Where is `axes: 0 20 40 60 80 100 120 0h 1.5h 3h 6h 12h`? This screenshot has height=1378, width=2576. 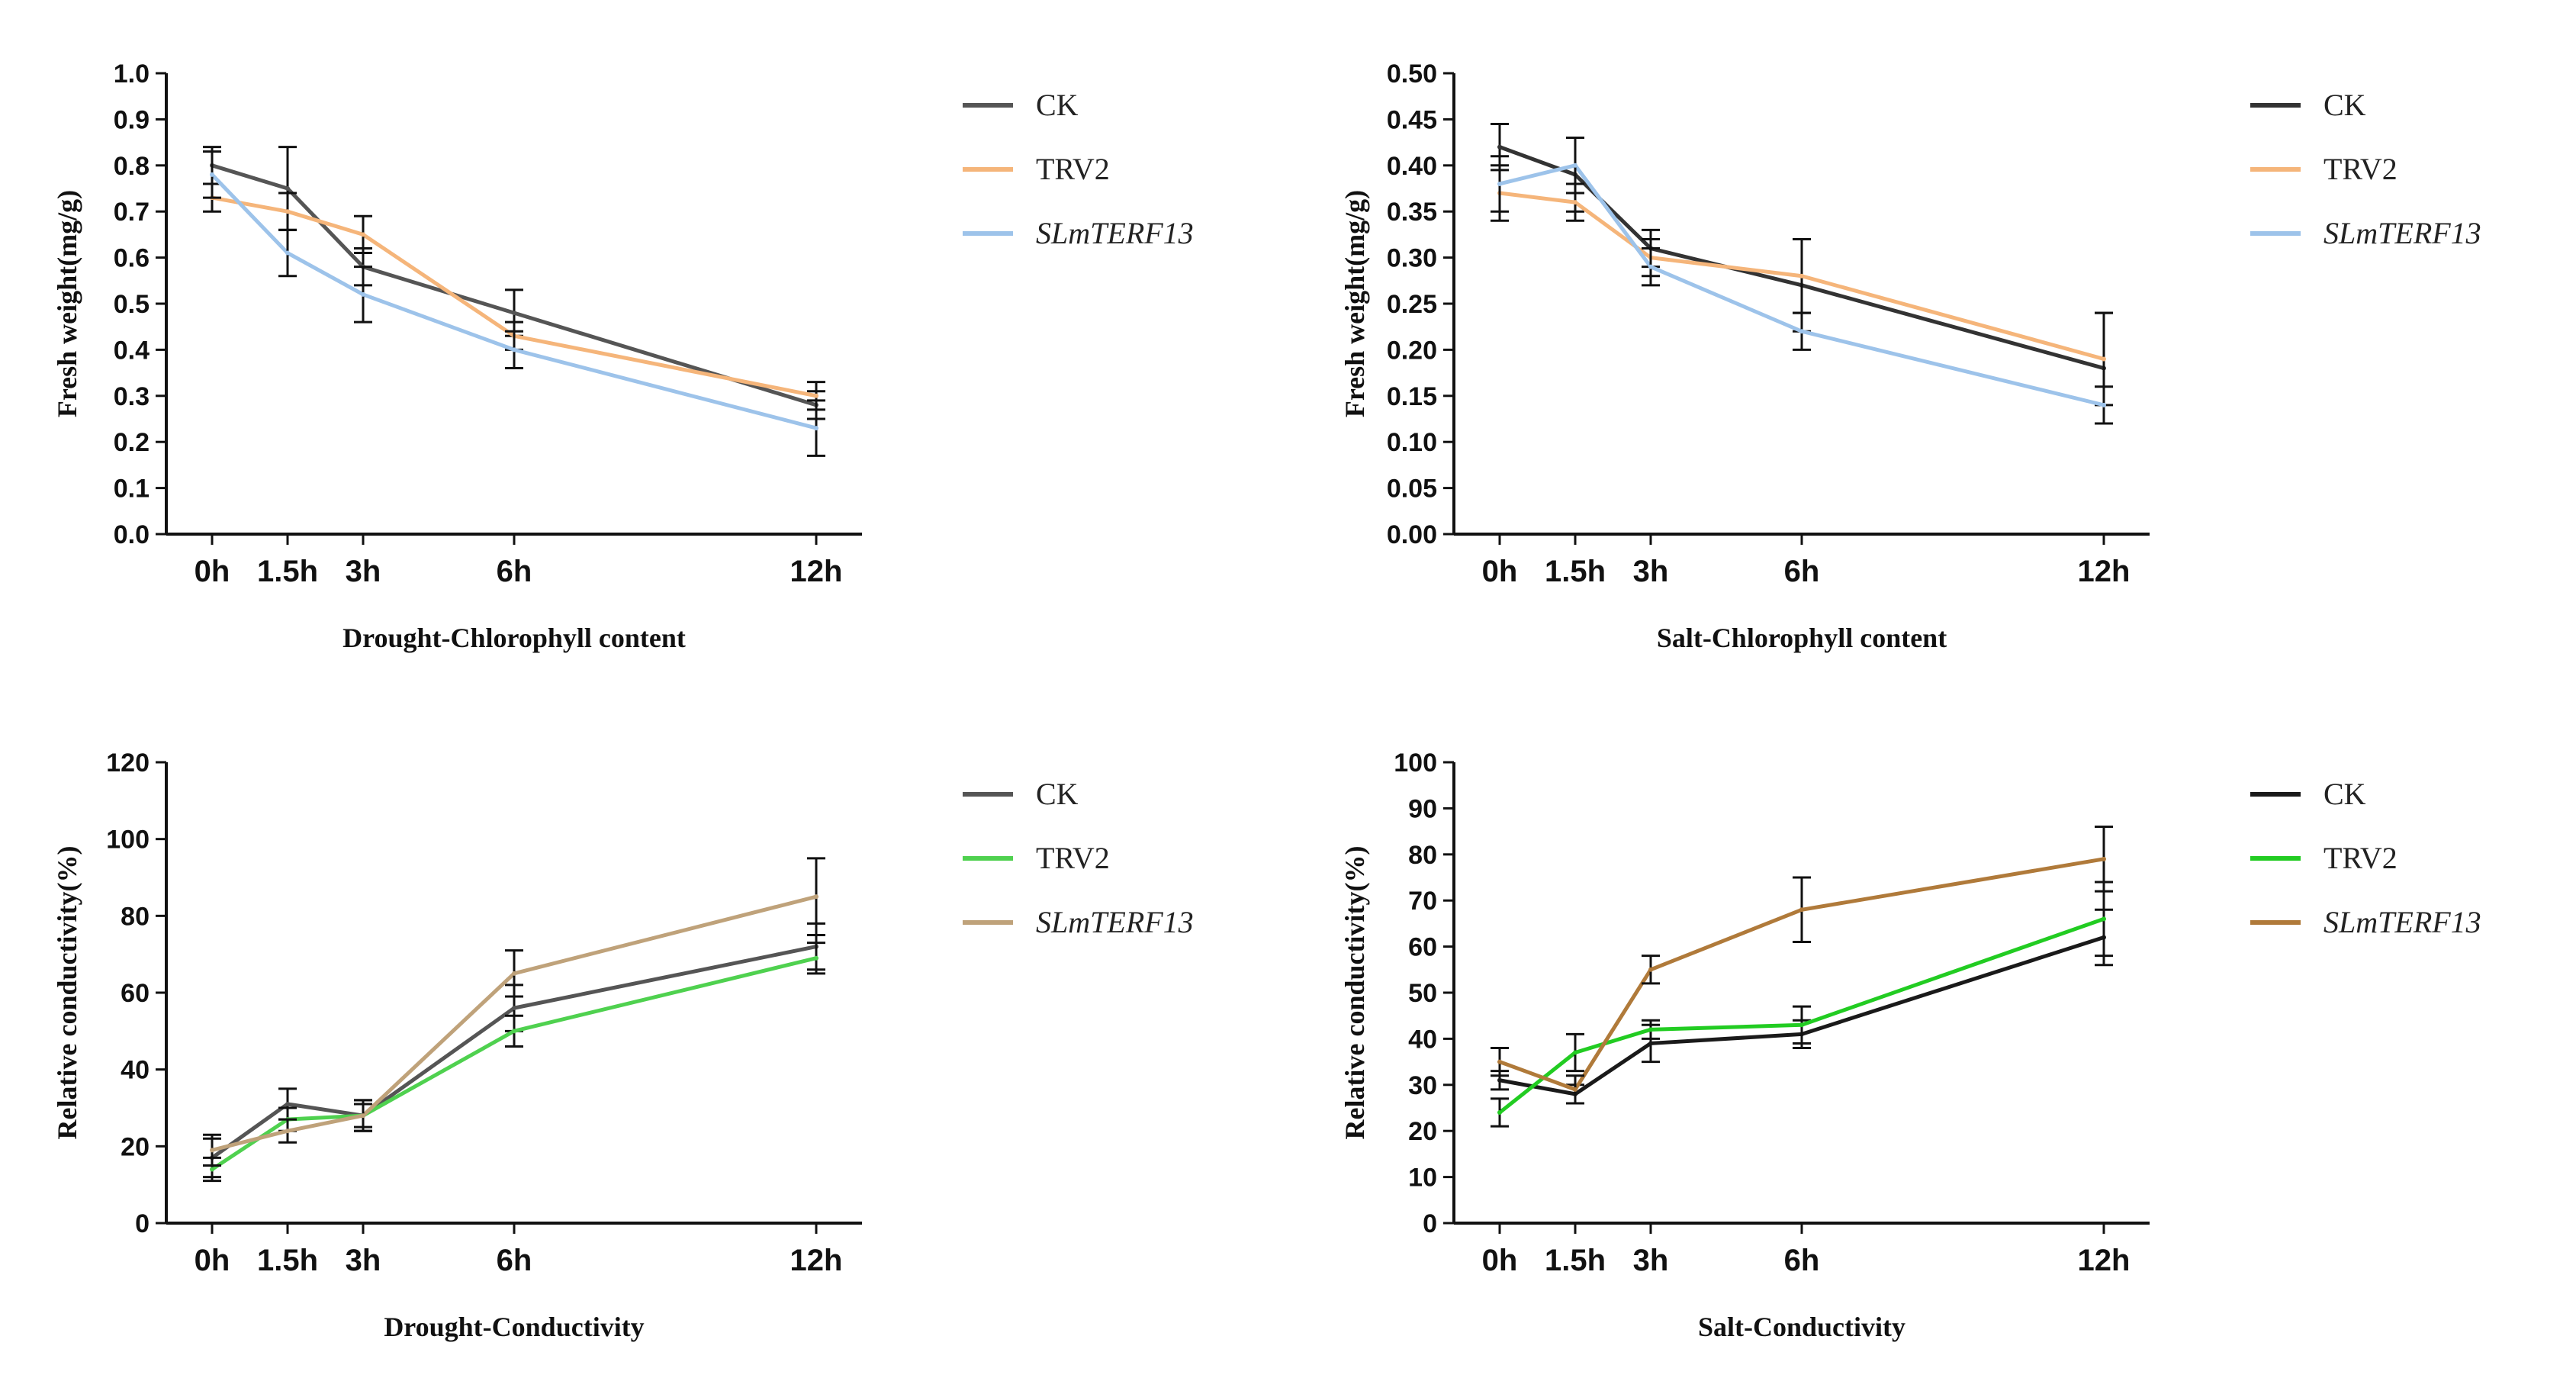
axes: 0 20 40 60 80 100 120 0h 1.5h 3h 6h 12h is located at coordinates (484, 1013).